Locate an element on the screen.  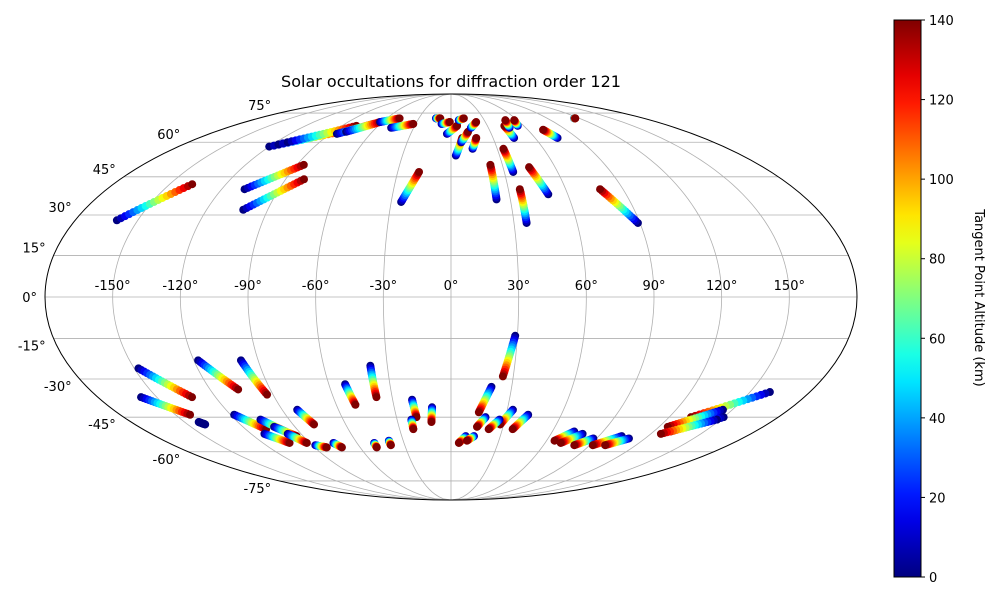
colorbar-tick-label: 140 is located at coordinates (941, 21).